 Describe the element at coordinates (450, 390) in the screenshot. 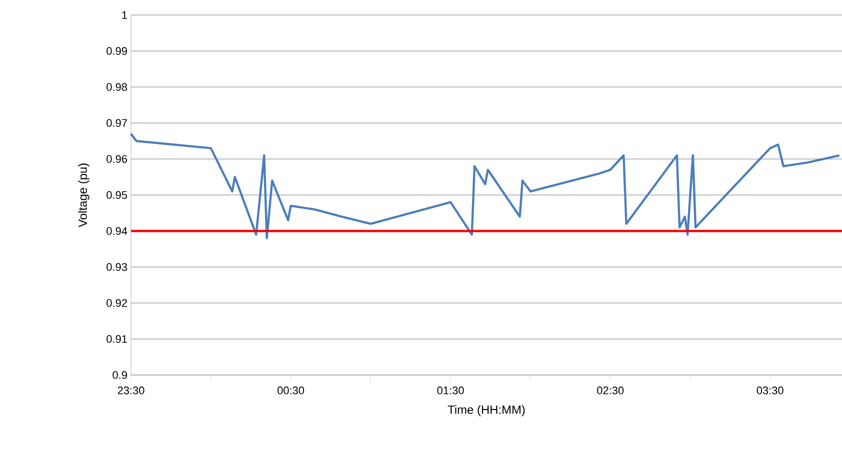

I see `x-tick-label: 01:30` at that location.